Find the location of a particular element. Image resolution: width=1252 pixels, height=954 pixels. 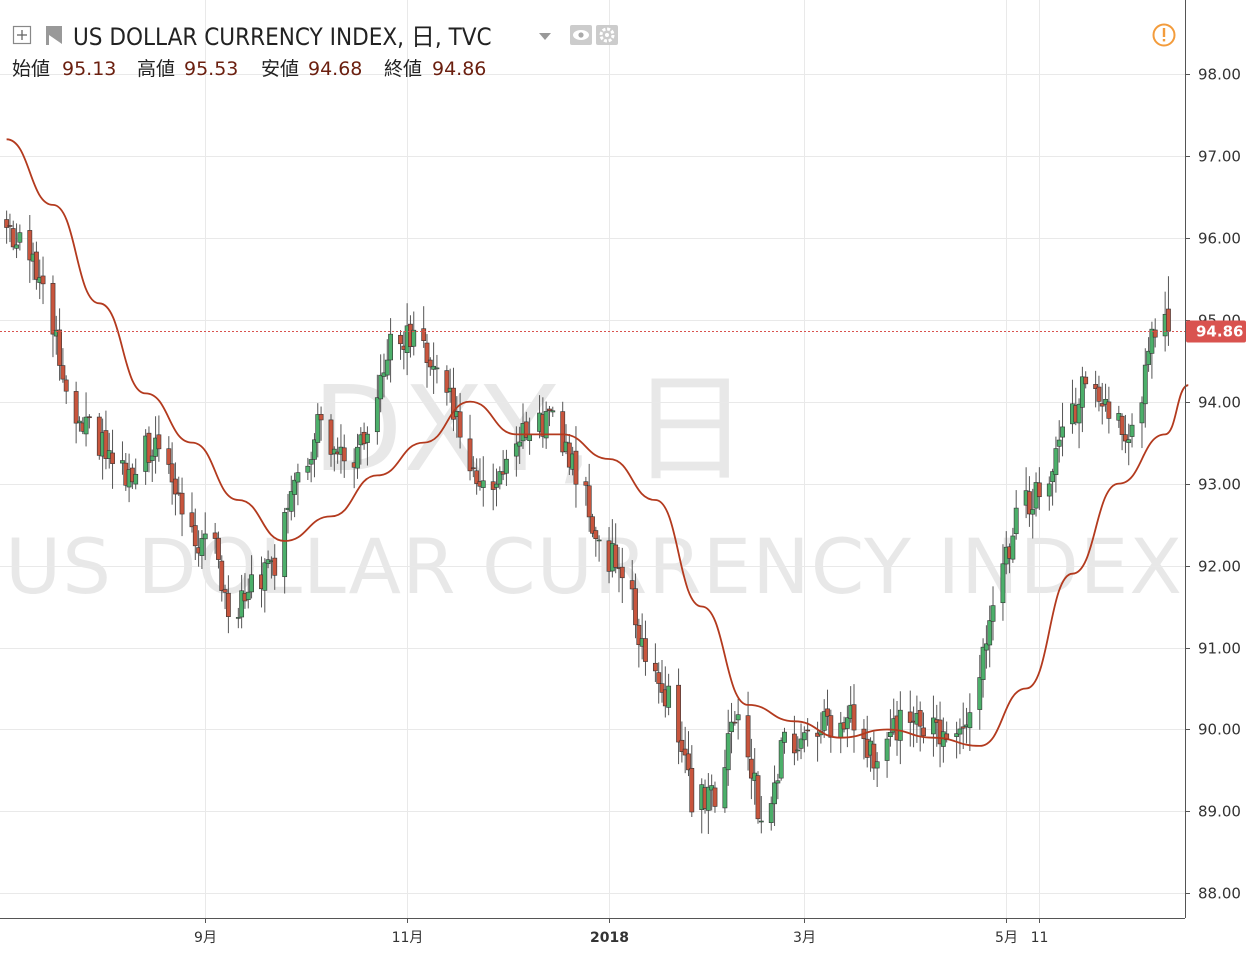

open-label: 始値 is located at coordinates (31, 69).